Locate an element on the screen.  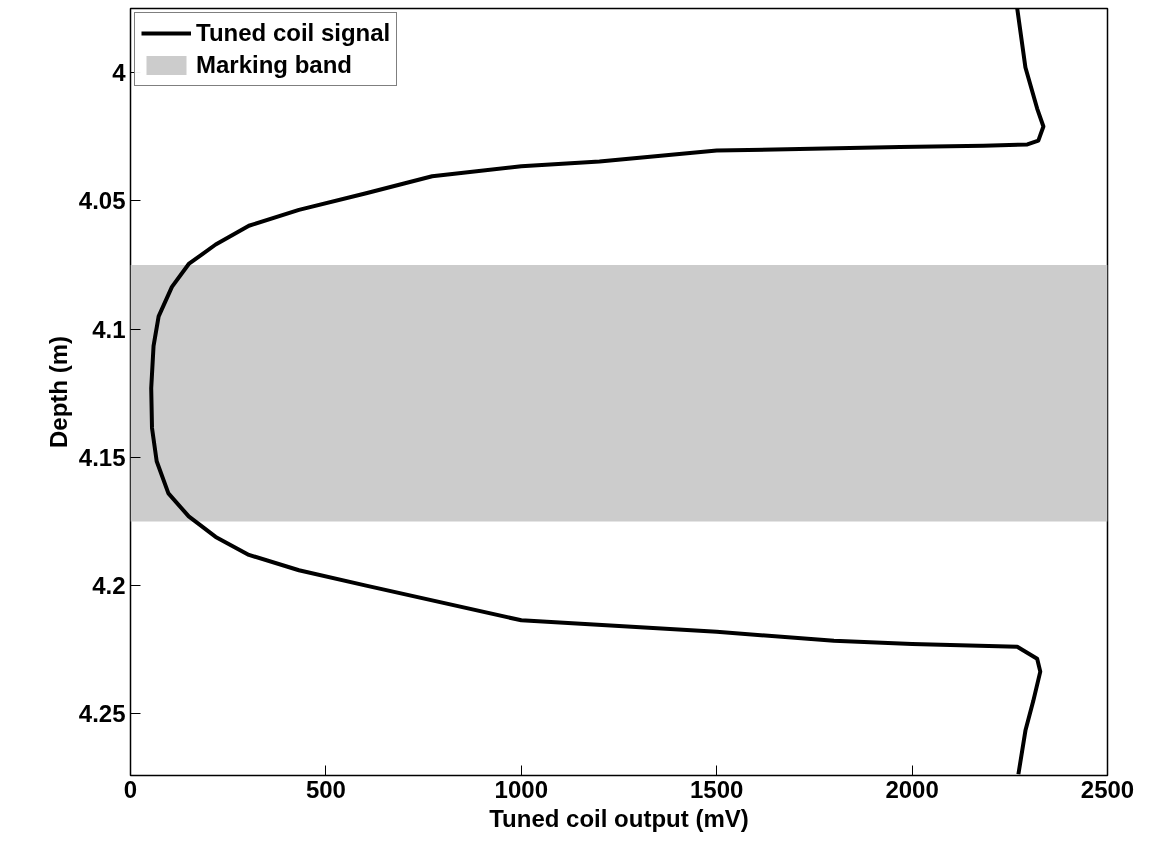
y-tick-label: 4.25 is located at coordinates (102, 714).